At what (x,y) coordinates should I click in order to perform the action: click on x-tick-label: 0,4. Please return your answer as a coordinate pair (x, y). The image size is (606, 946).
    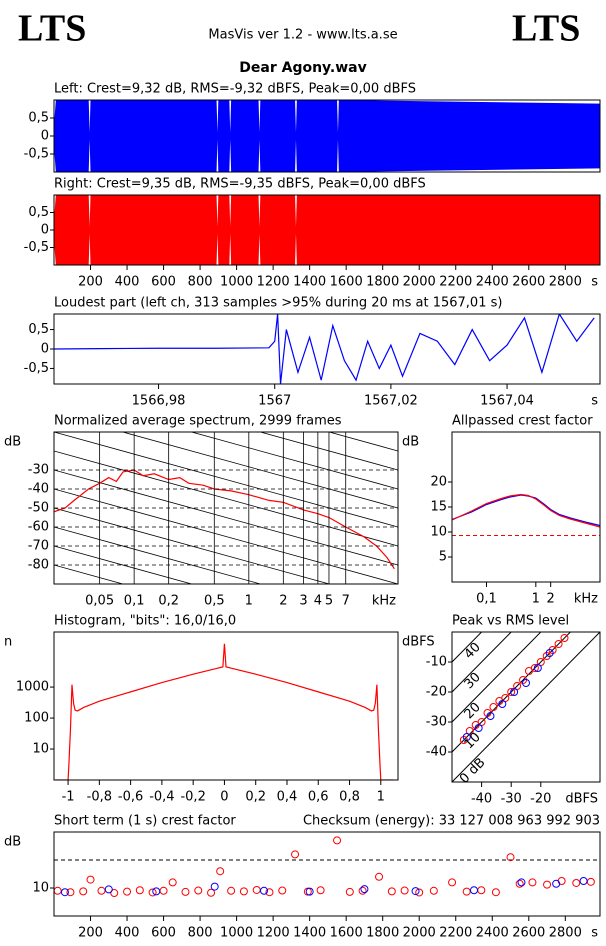
    Looking at the image, I should click on (287, 797).